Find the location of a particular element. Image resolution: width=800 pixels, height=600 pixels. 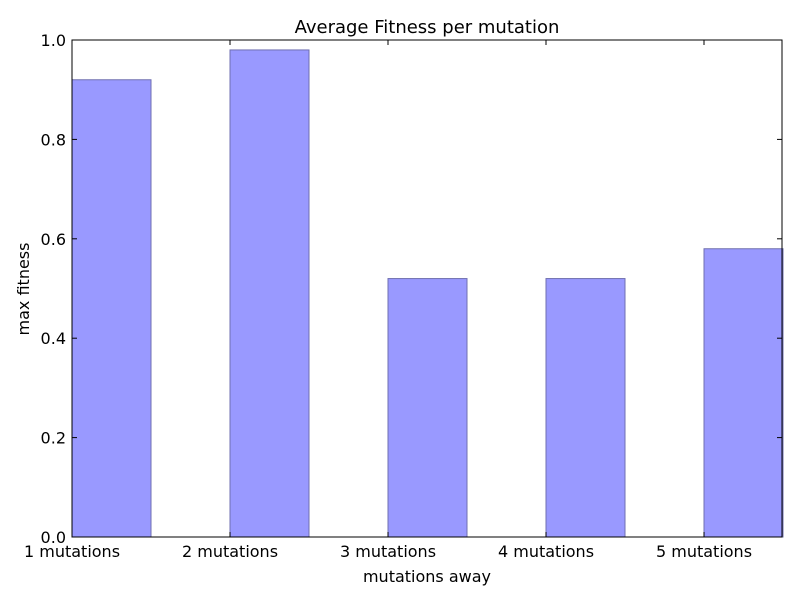

x-tick-label-3: 3 mutations is located at coordinates (388, 551).